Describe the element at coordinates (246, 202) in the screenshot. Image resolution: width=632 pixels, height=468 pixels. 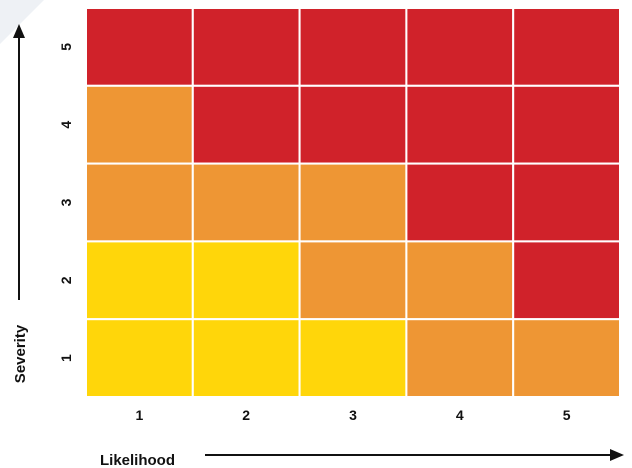
I see `risk-cell-s3-l2` at that location.